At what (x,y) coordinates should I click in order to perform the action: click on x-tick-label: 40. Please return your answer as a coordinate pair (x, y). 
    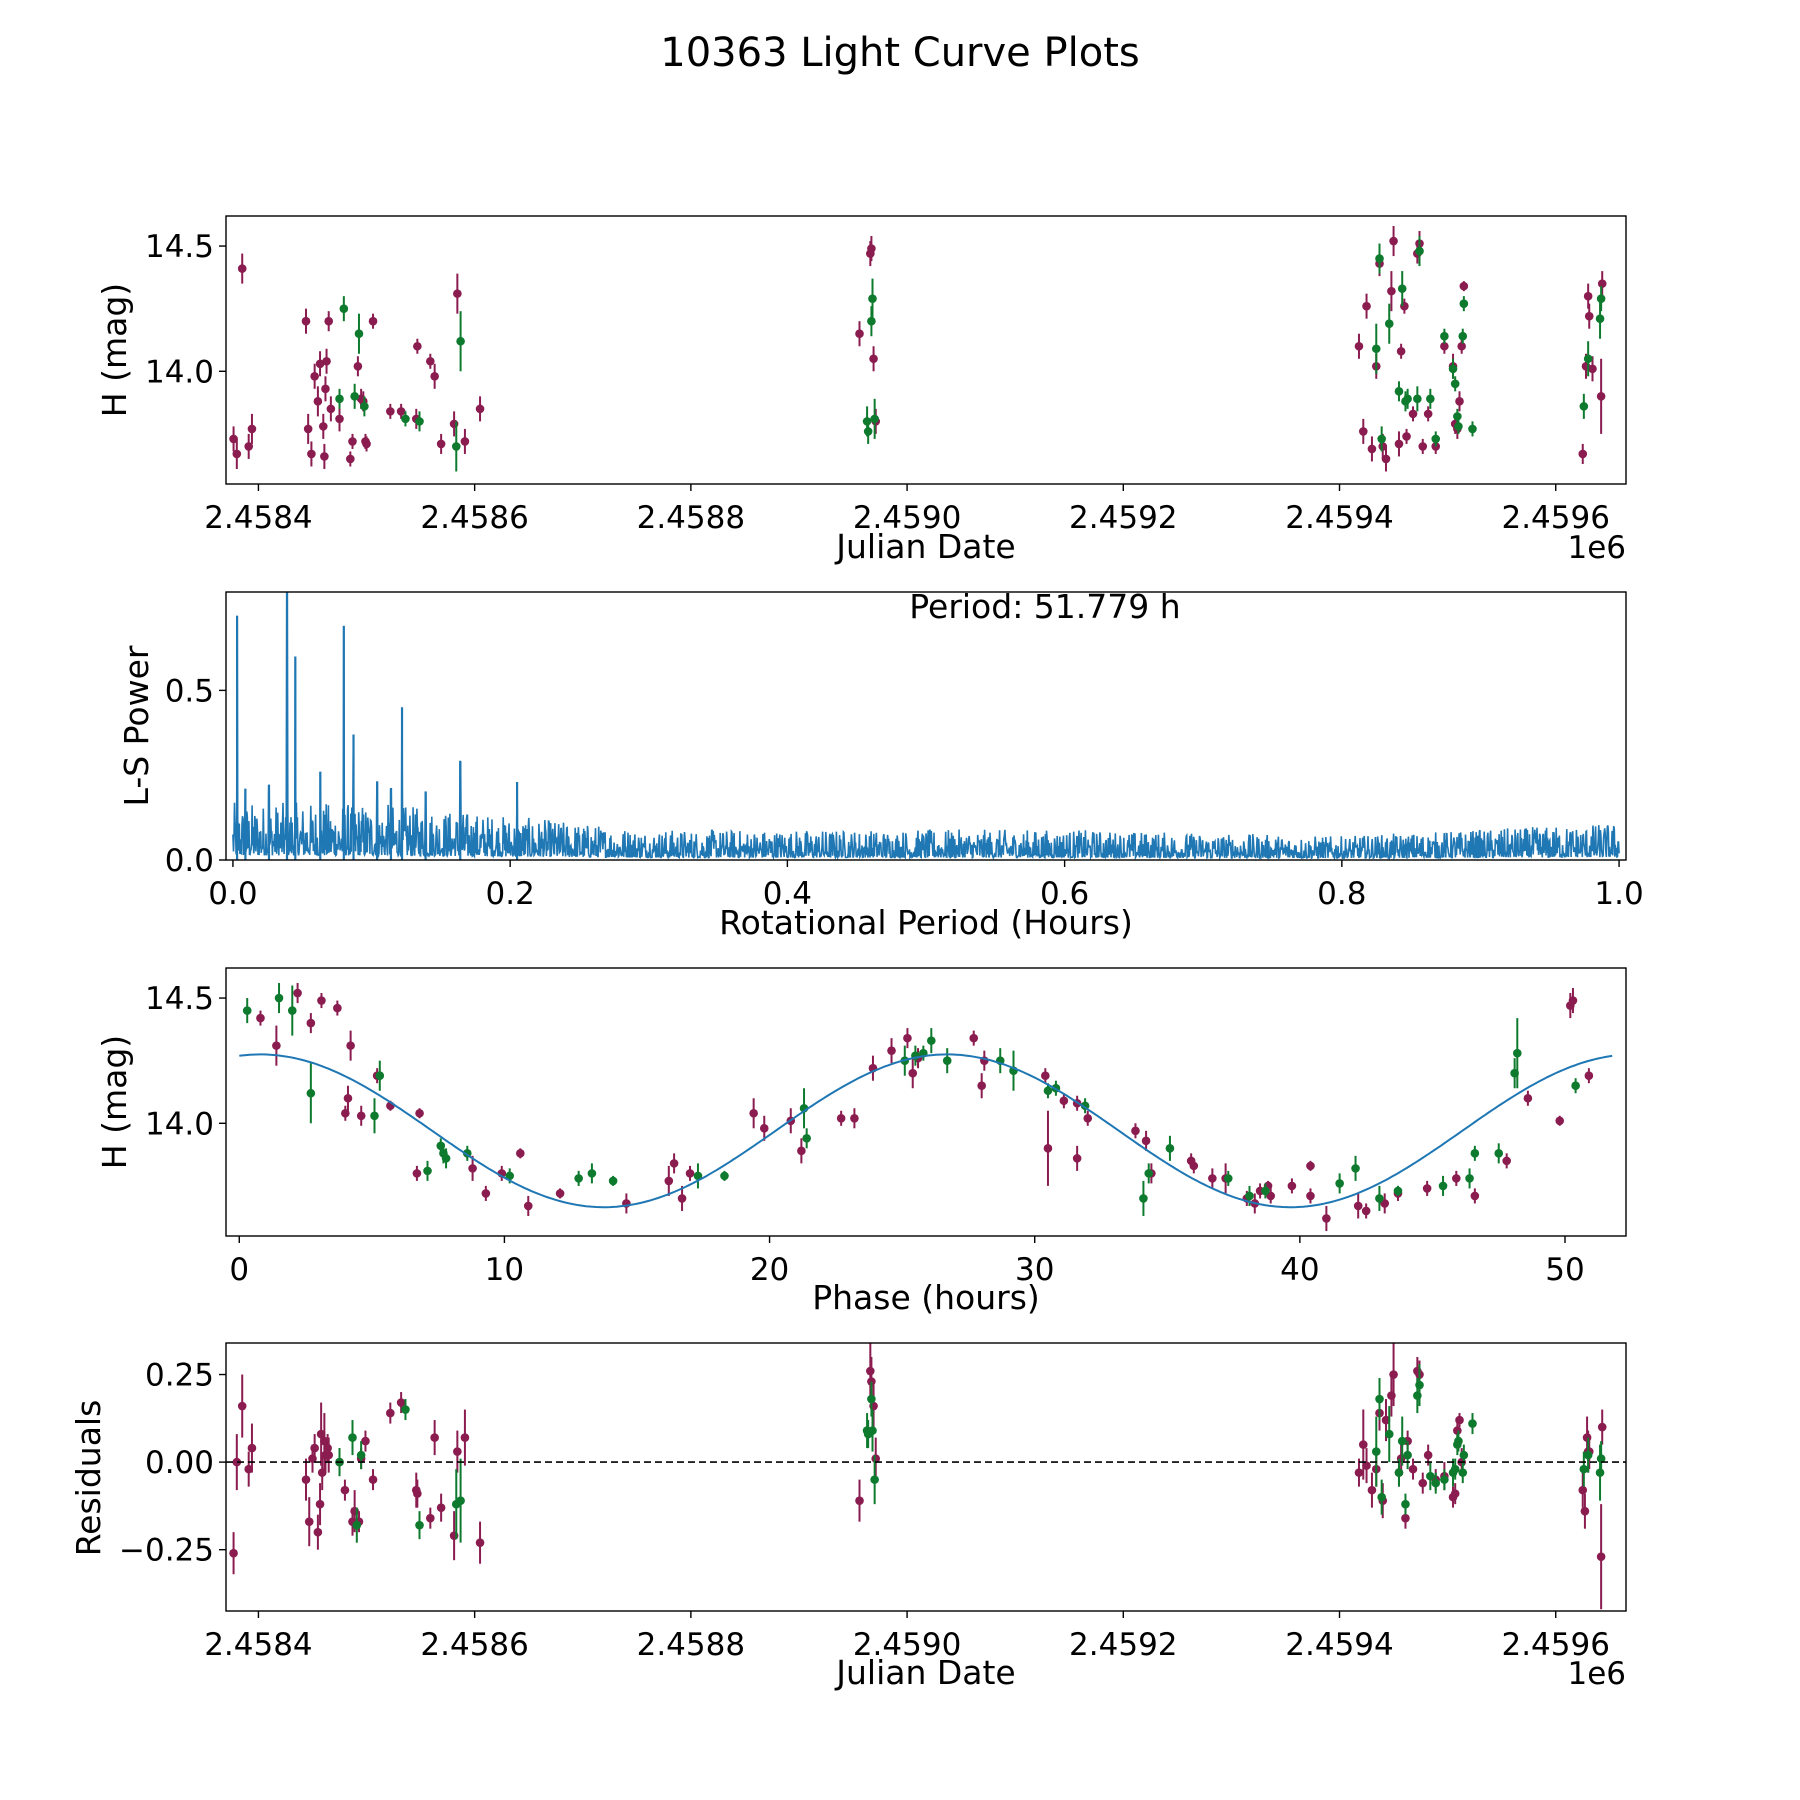
    Looking at the image, I should click on (1299, 1270).